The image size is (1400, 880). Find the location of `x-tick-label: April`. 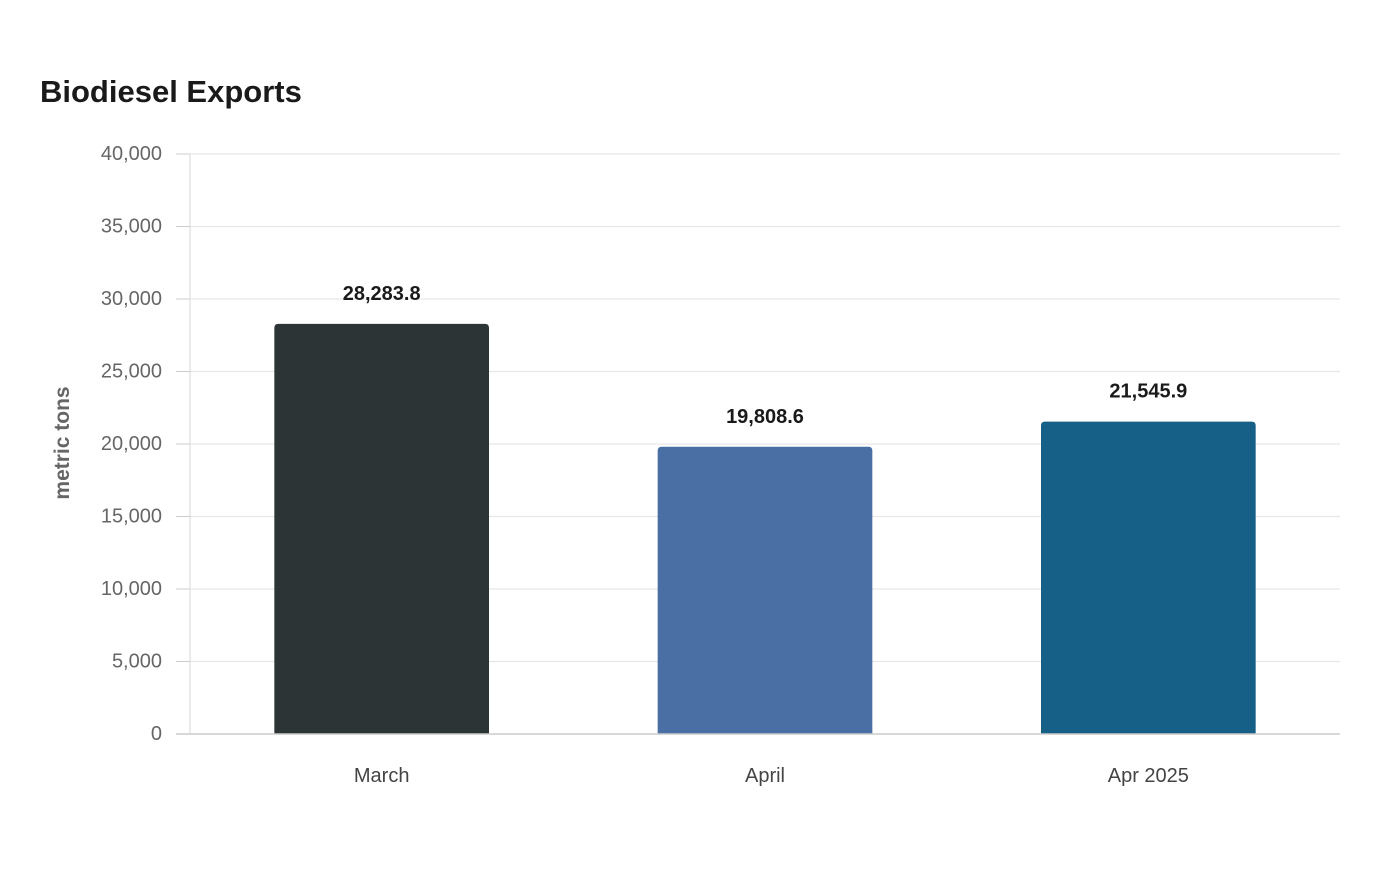

x-tick-label: April is located at coordinates (765, 776).